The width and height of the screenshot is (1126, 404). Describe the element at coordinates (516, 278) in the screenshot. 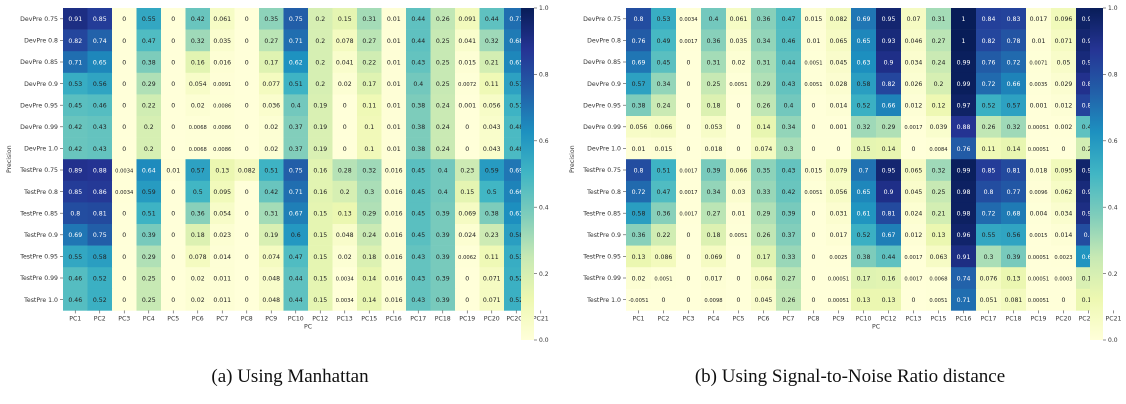

I see `cell-value-label: 0.52` at that location.